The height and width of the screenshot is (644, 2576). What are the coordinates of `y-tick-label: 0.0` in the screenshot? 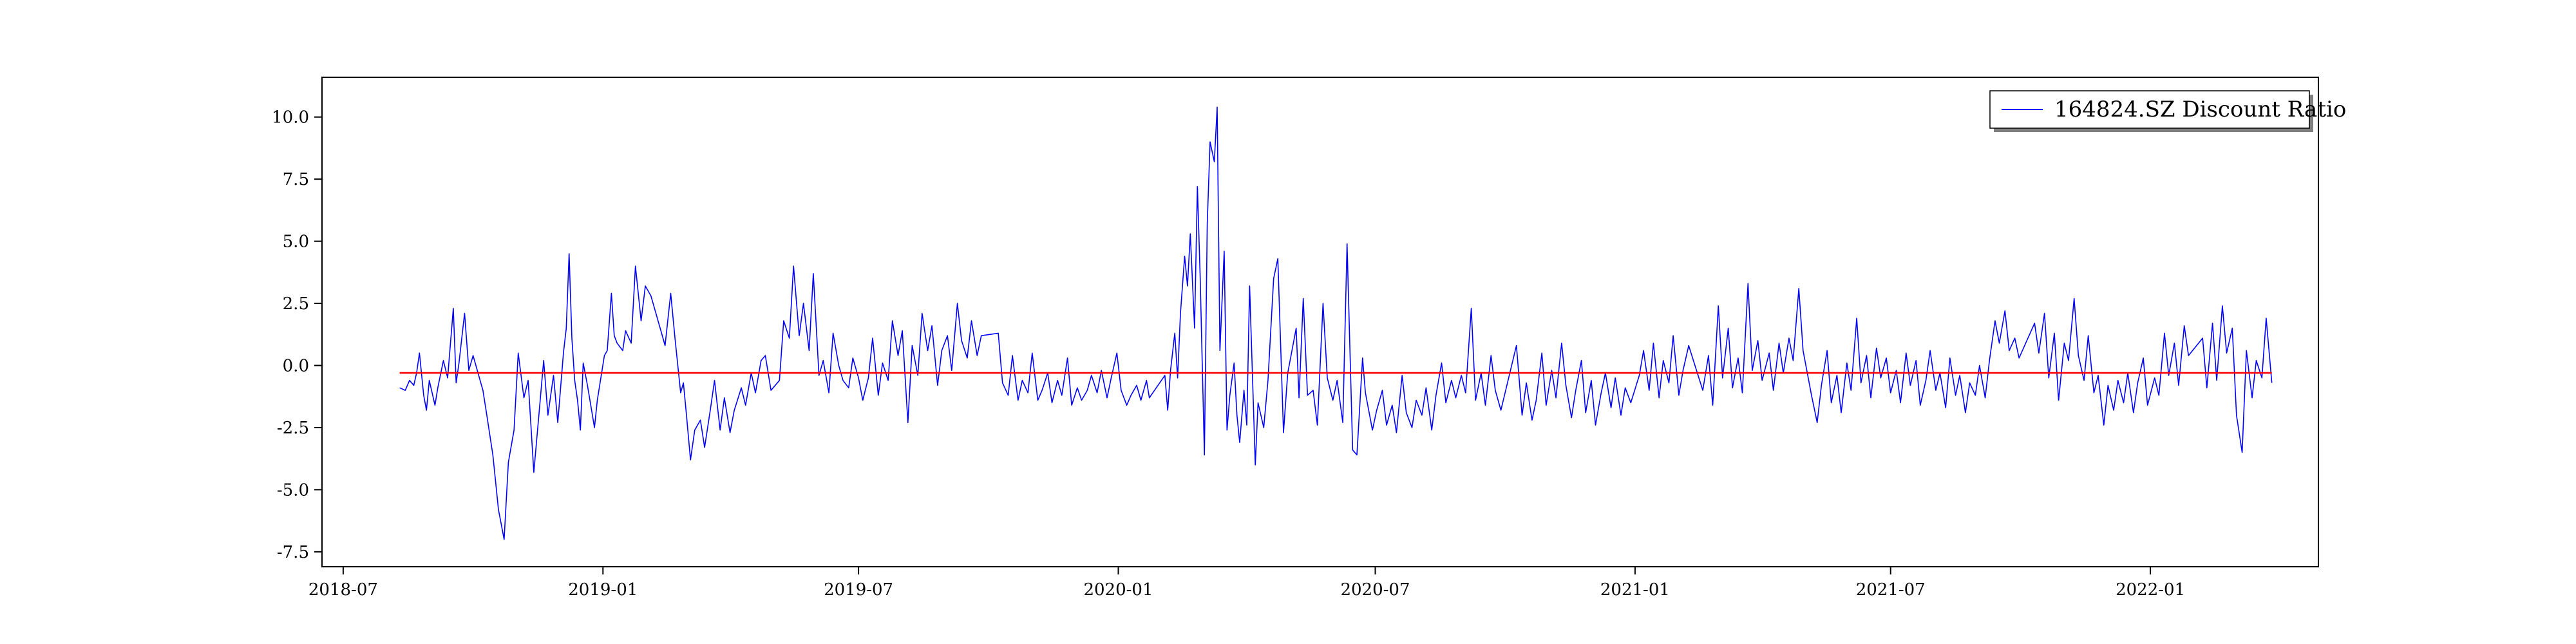 It's located at (296, 366).